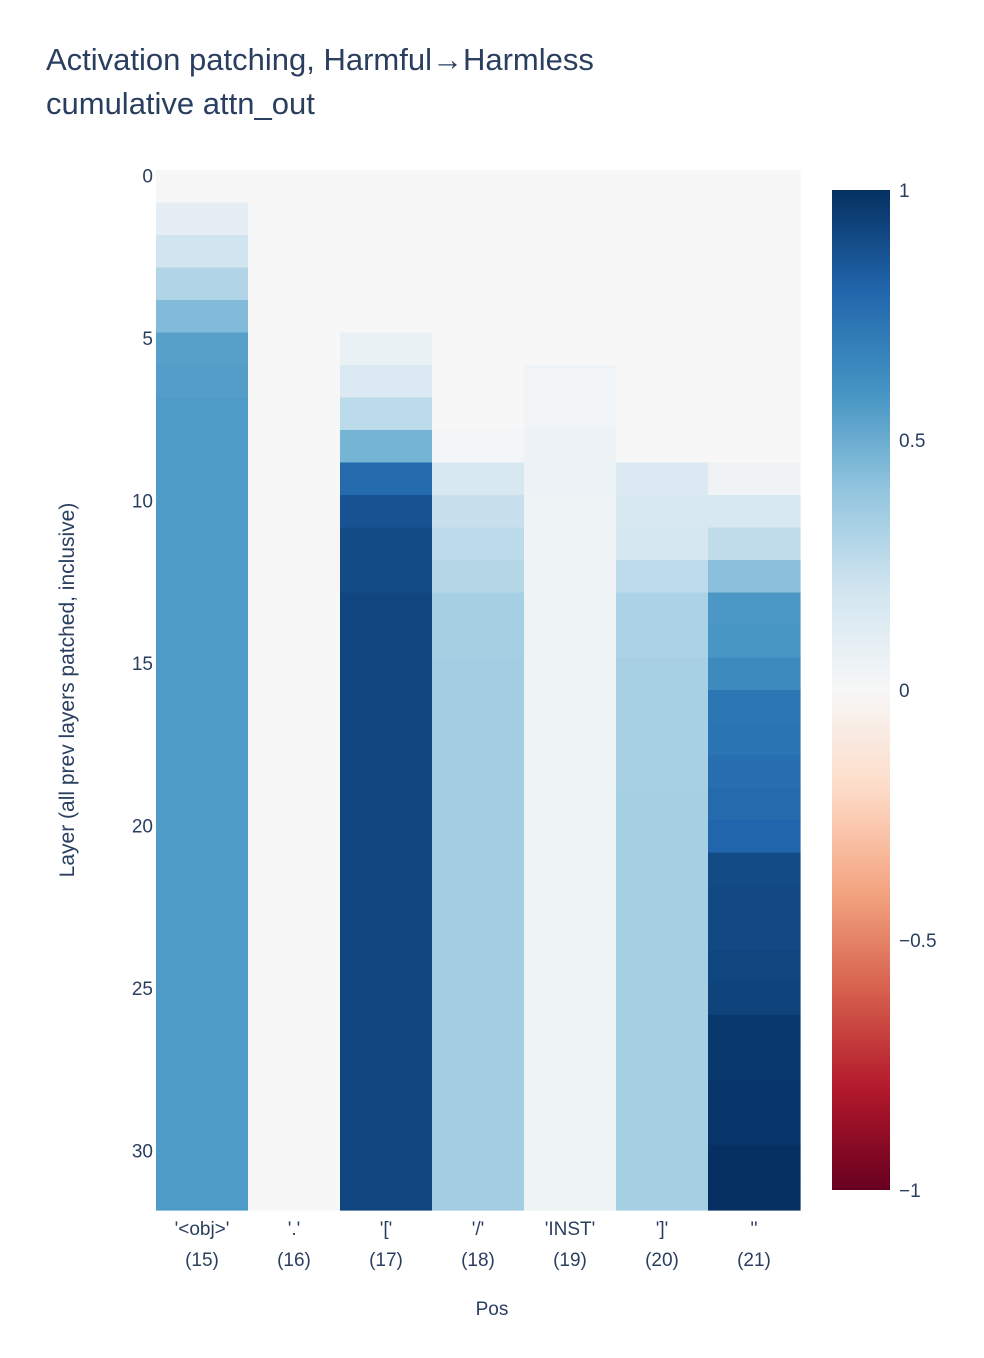  Describe the element at coordinates (386, 1260) in the screenshot. I see `x-tick-position-label: (17)` at that location.